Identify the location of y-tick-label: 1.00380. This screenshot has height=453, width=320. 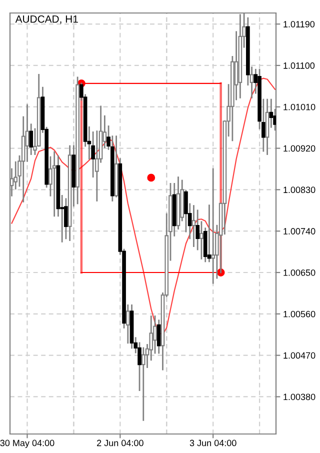
(300, 397).